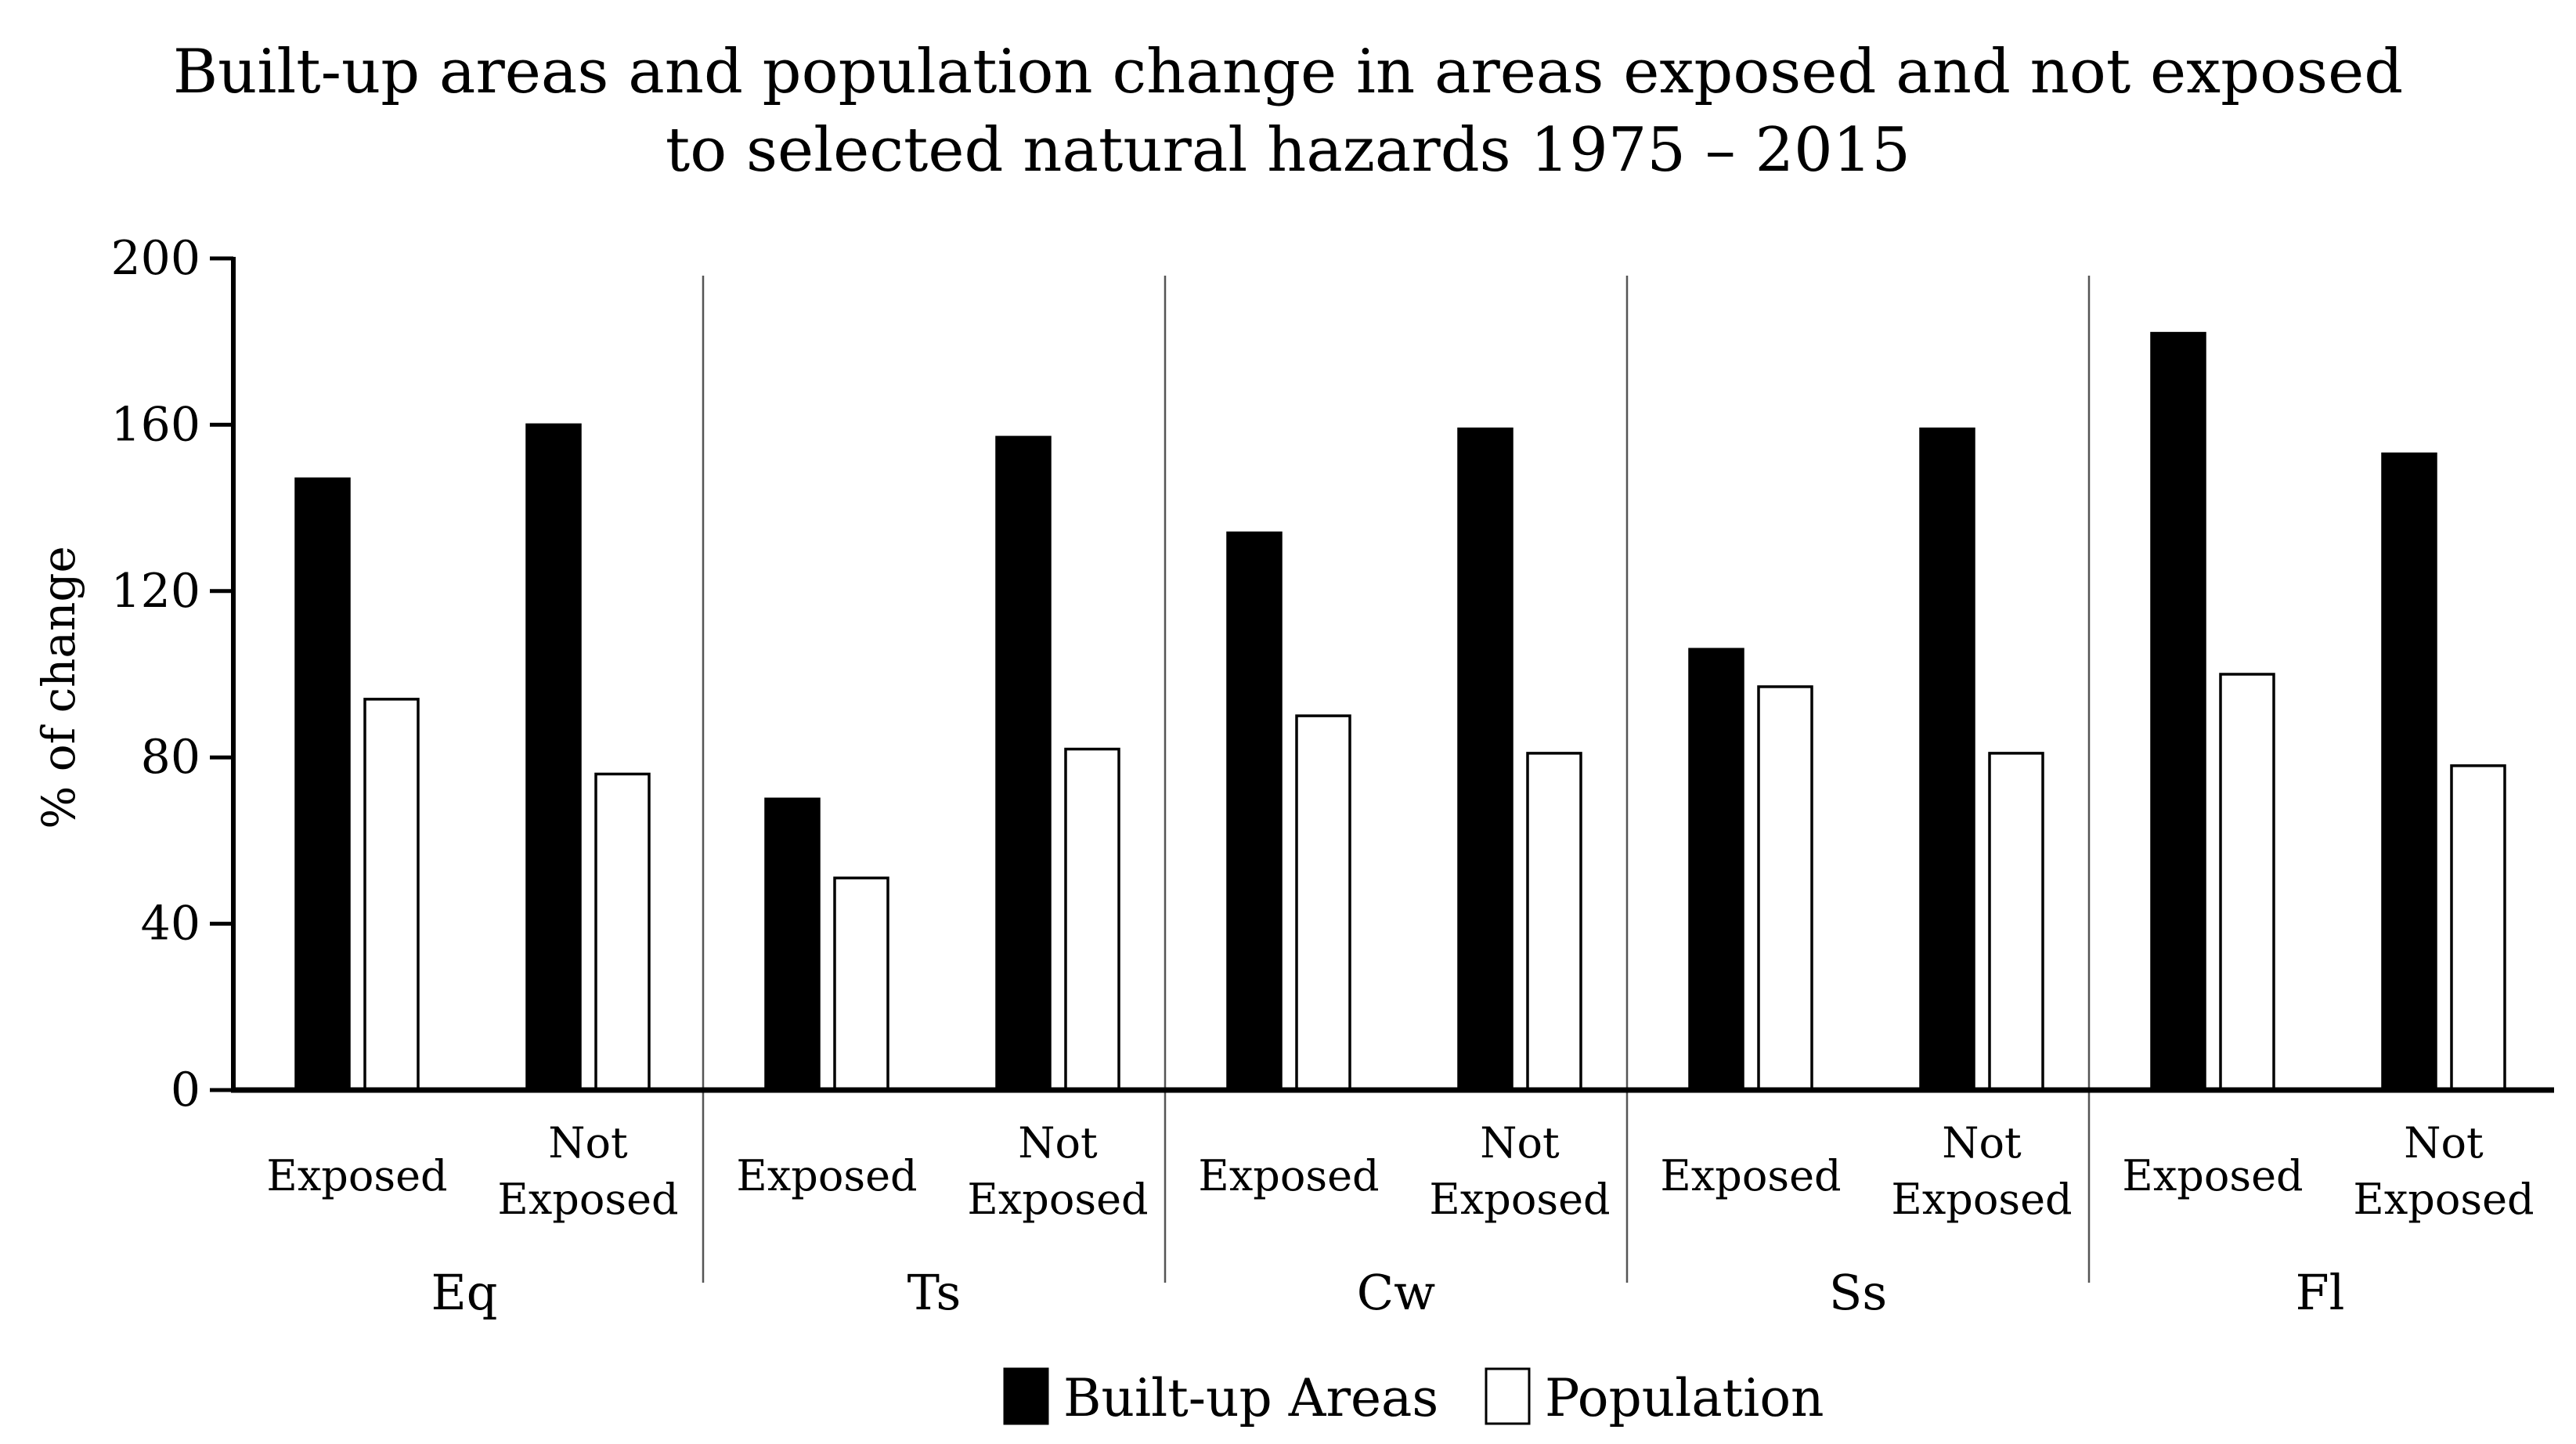 This screenshot has width=2576, height=1444. Describe the element at coordinates (934, 1292) in the screenshot. I see `group-label: Ts` at that location.